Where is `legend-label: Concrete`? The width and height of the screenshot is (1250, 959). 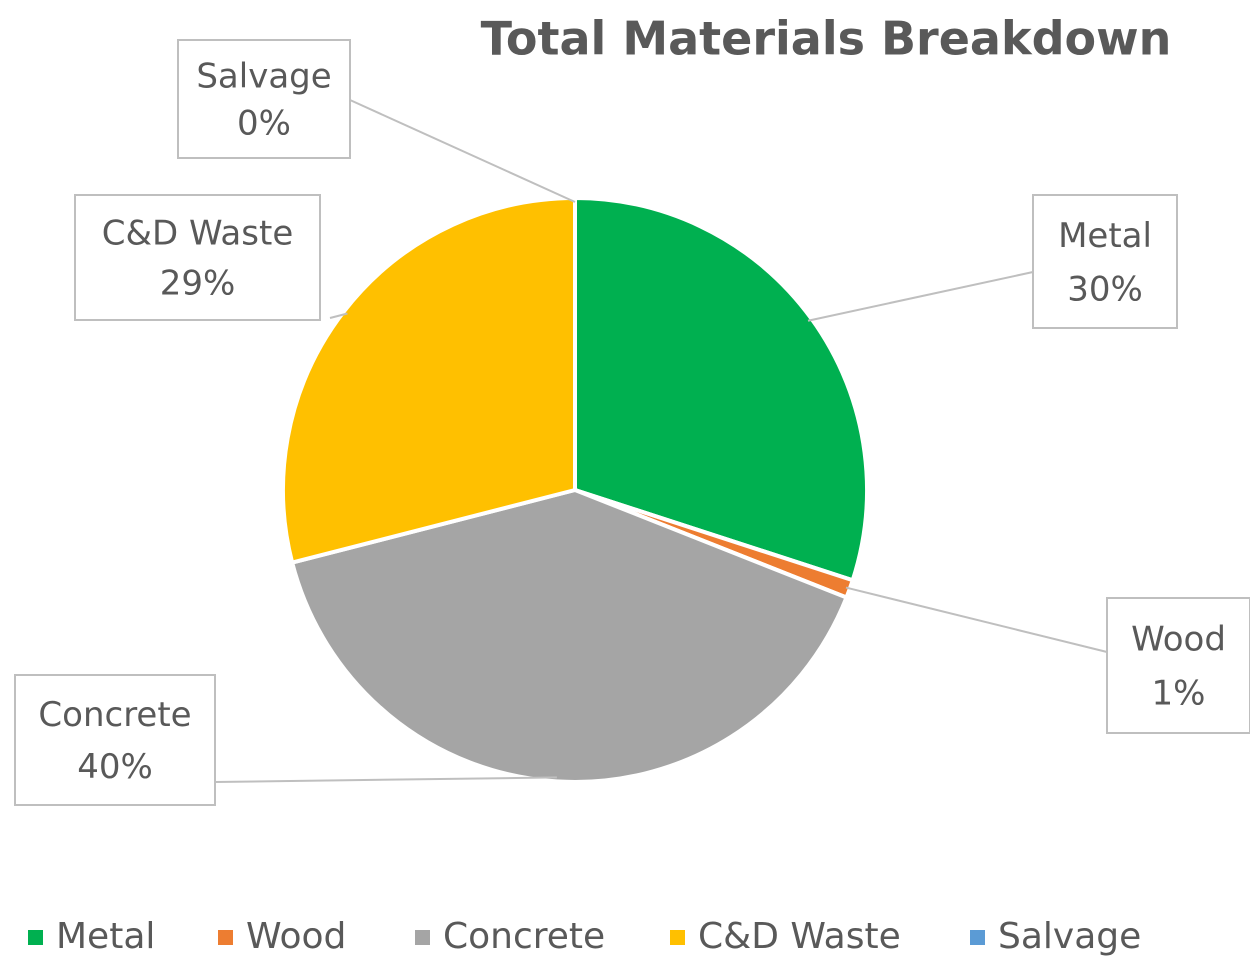
legend-label: Concrete is located at coordinates (524, 936).